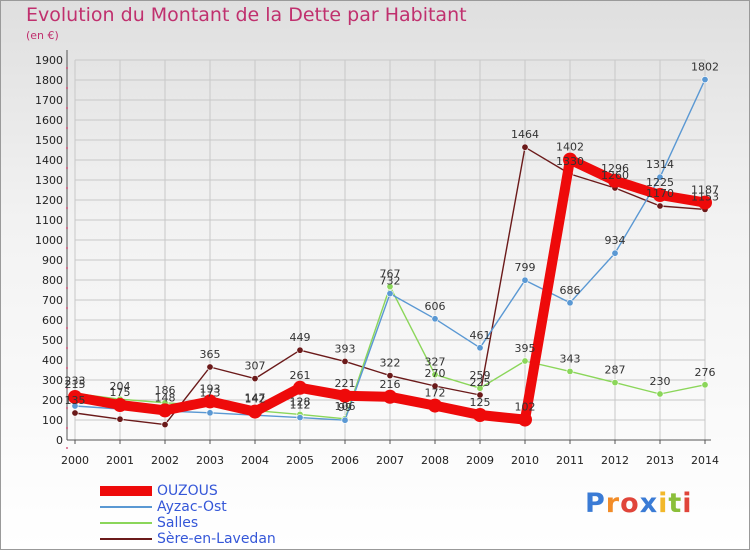  Describe the element at coordinates (615, 460) in the screenshot. I see `x-tick-label: 2012` at that location.